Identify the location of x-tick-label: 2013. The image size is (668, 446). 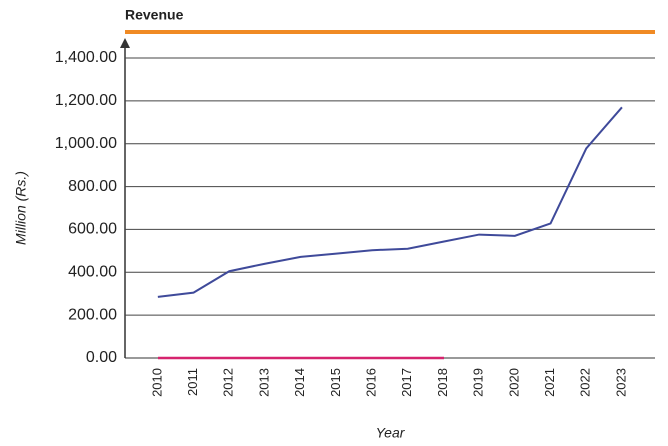
(263, 382).